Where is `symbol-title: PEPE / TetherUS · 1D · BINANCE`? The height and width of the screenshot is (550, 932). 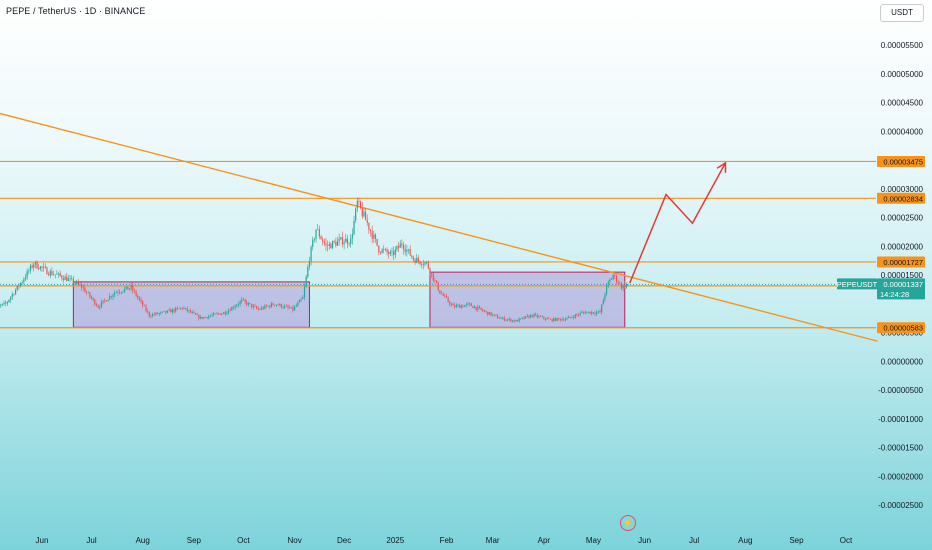 symbol-title: PEPE / TetherUS · 1D · BINANCE is located at coordinates (76, 11).